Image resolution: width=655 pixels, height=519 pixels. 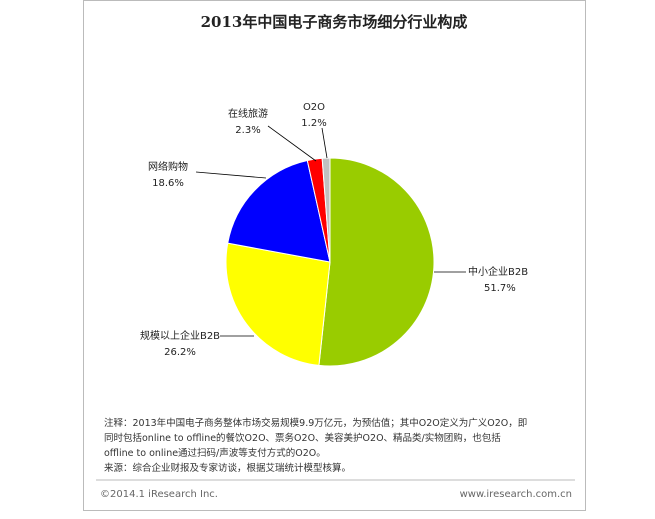 What do you see at coordinates (180, 352) in the screenshot?
I see `data-label: 26.2%` at bounding box center [180, 352].